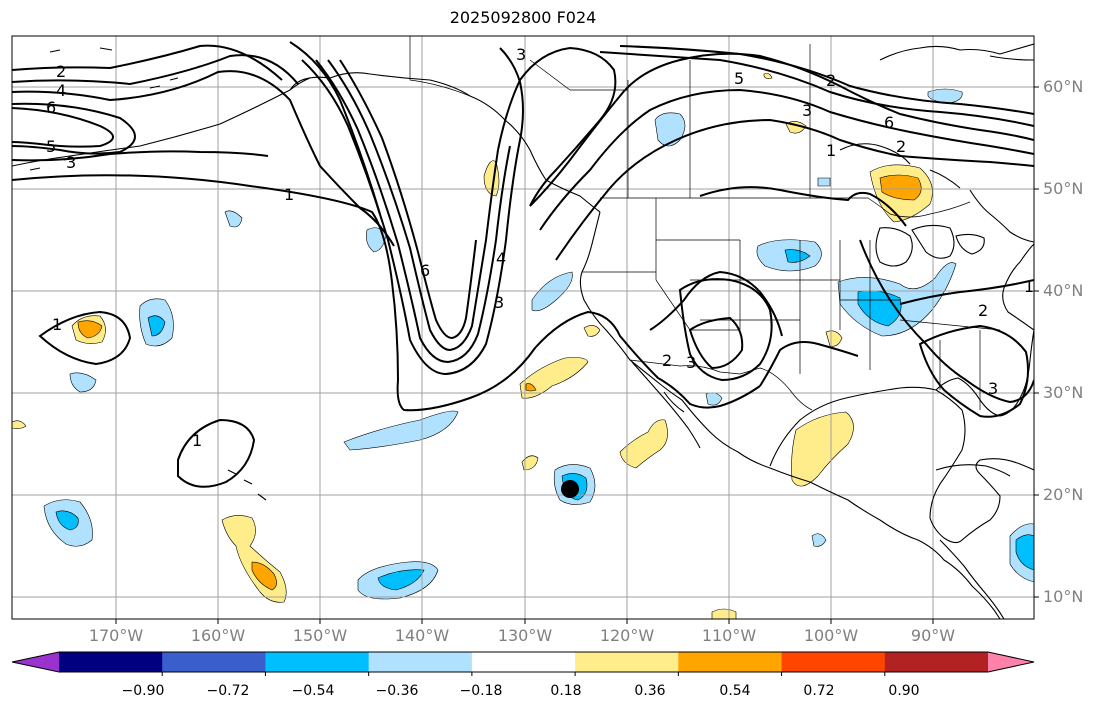  What do you see at coordinates (320, 635) in the screenshot?
I see `lon-label: 150°W` at bounding box center [320, 635].